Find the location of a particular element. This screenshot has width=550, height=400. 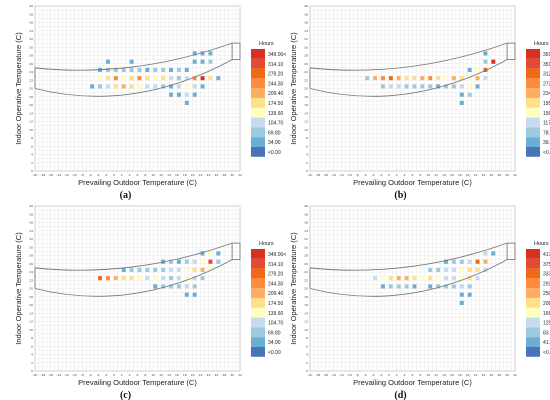

y-tick-label: 10 is located at coordinates (31, 130).